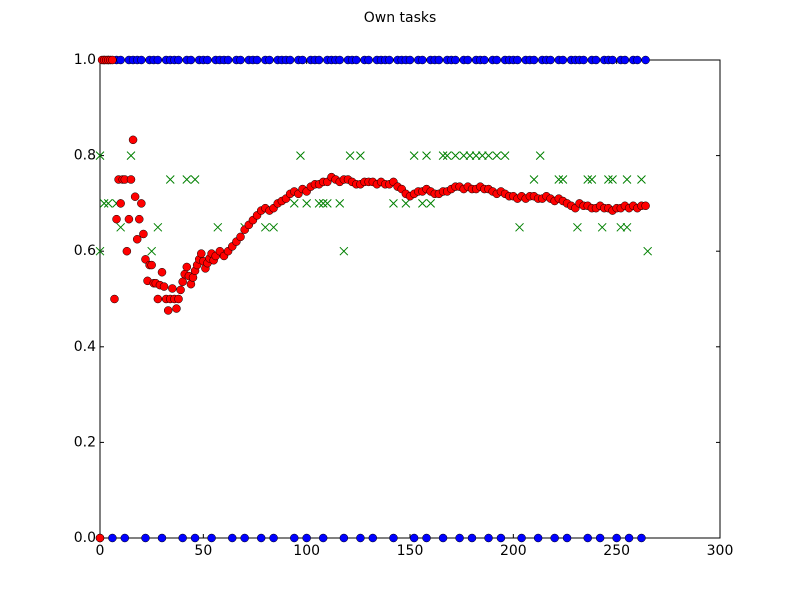 Image resolution: width=800 pixels, height=600 pixels. I want to click on y-tick-label: 1.0, so click(85, 60).